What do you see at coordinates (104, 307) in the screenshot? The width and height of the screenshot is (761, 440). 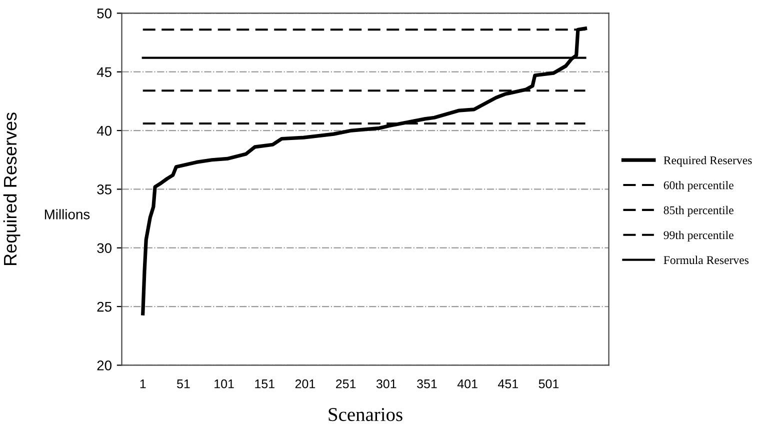 I see `y-tick-label: 25` at bounding box center [104, 307].